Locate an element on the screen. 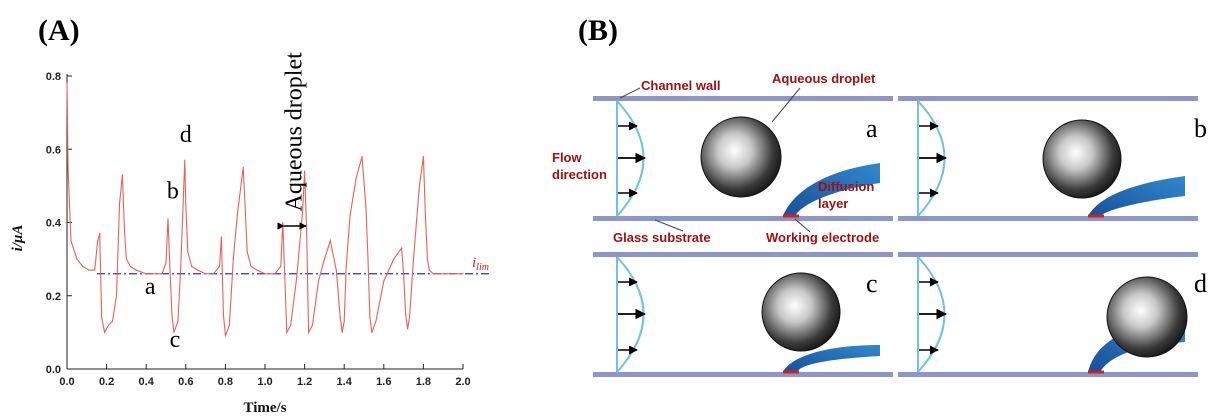 Image resolution: width=1209 pixels, height=417 pixels. stage-label-a: a is located at coordinates (872, 128).